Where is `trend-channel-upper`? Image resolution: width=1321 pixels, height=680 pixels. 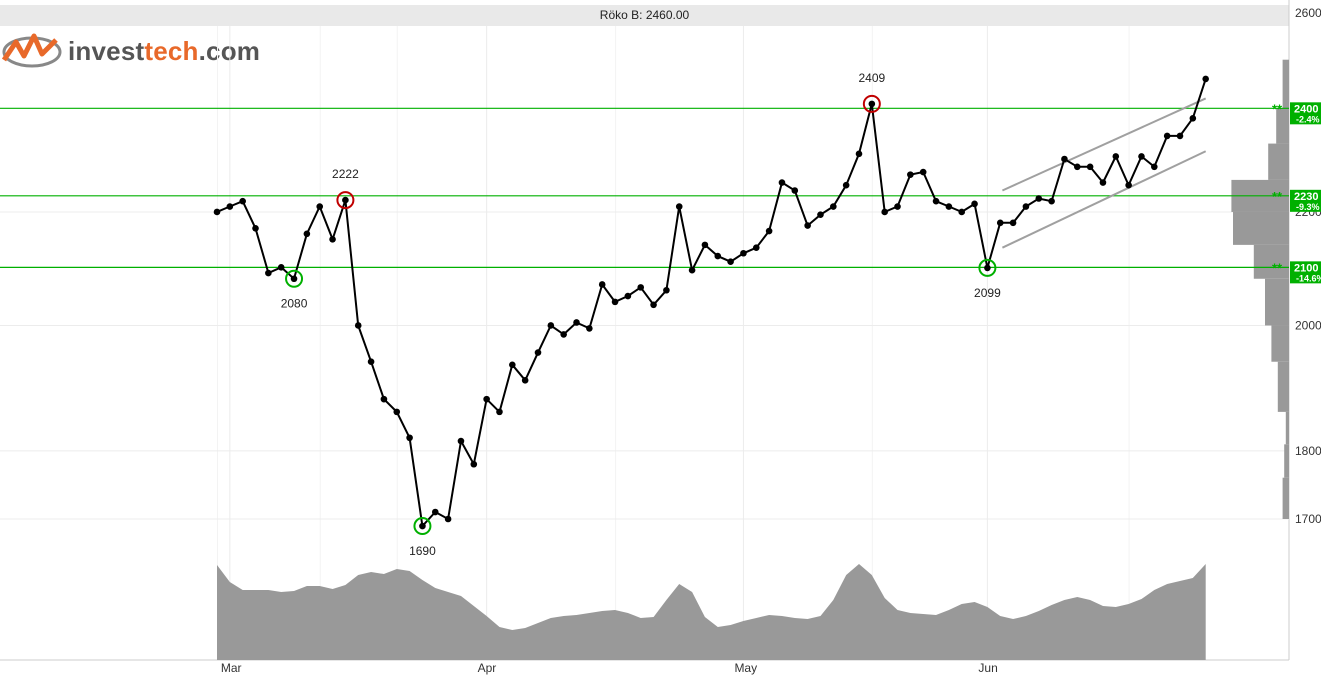
trend-channel-upper is located at coordinates (1104, 144).